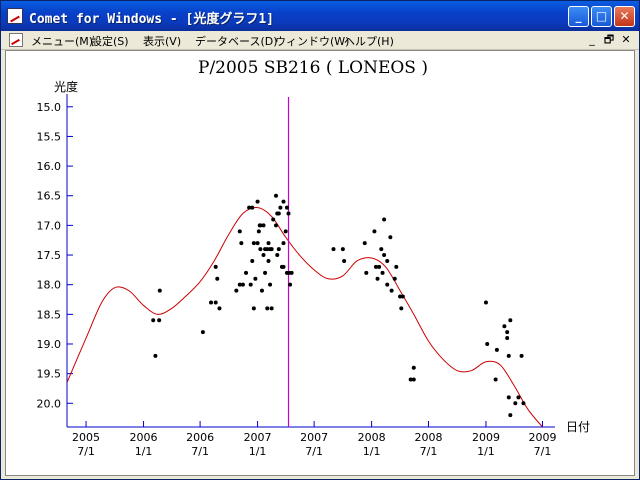 The height and width of the screenshot is (480, 640). What do you see at coordinates (162, 41) in the screenshot?
I see `menu-view: 表示(V)` at bounding box center [162, 41].